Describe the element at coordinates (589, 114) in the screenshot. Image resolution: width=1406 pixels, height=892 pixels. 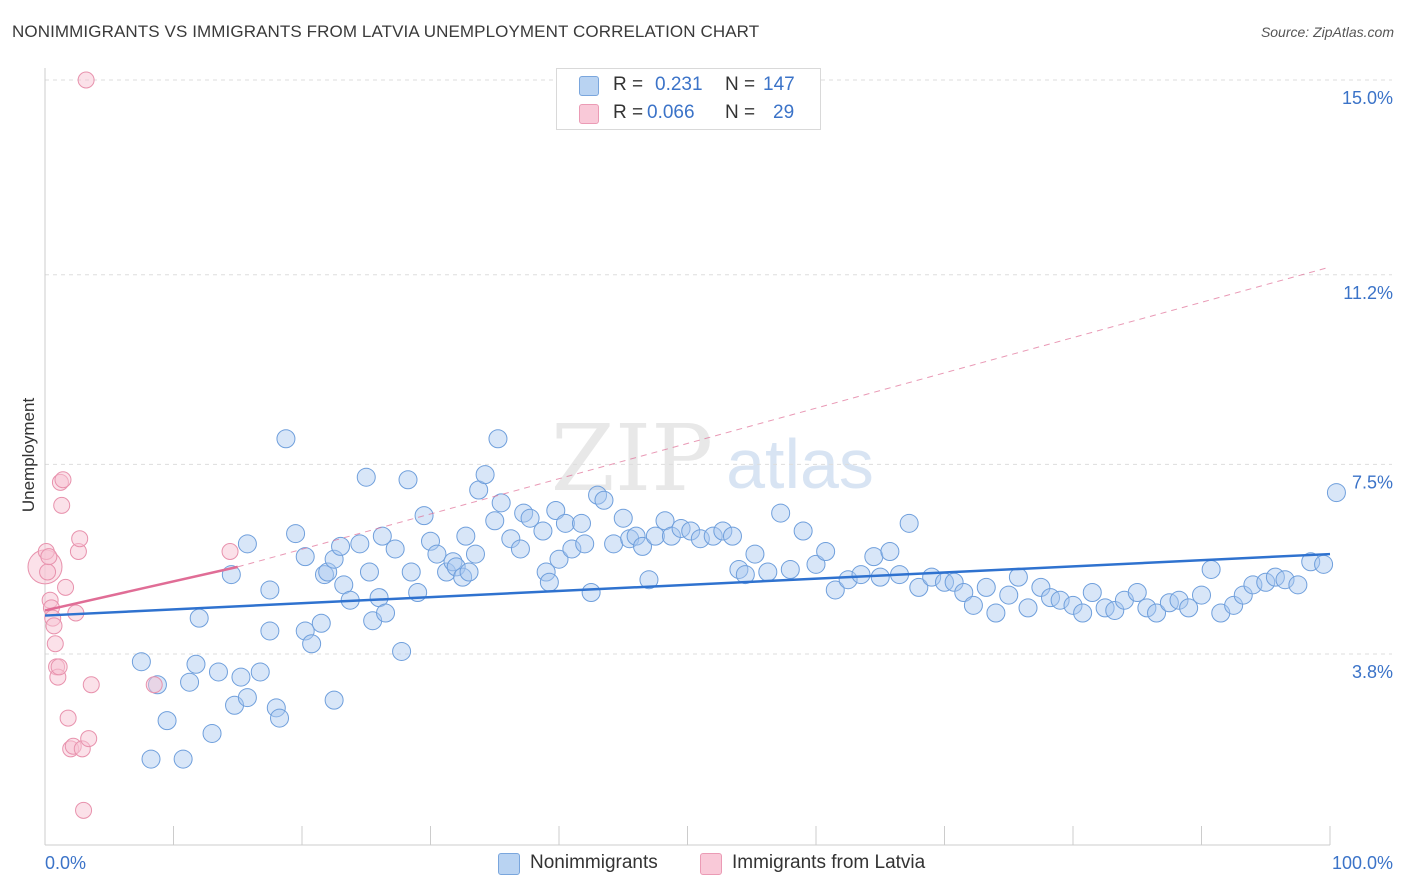
I see `legend-swatch-pink` at that location.